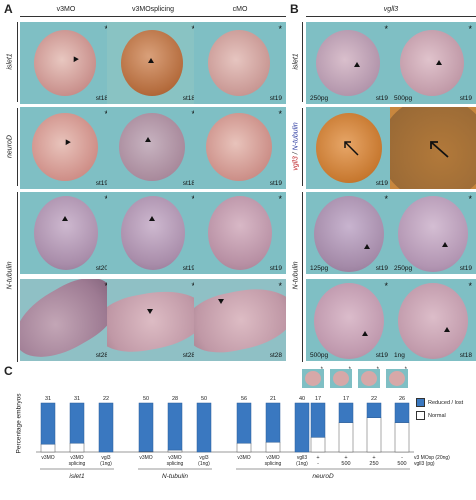 This screenshot has width=476, height=500. I want to click on embryo-image: * 250pg st19, so click(349, 63).